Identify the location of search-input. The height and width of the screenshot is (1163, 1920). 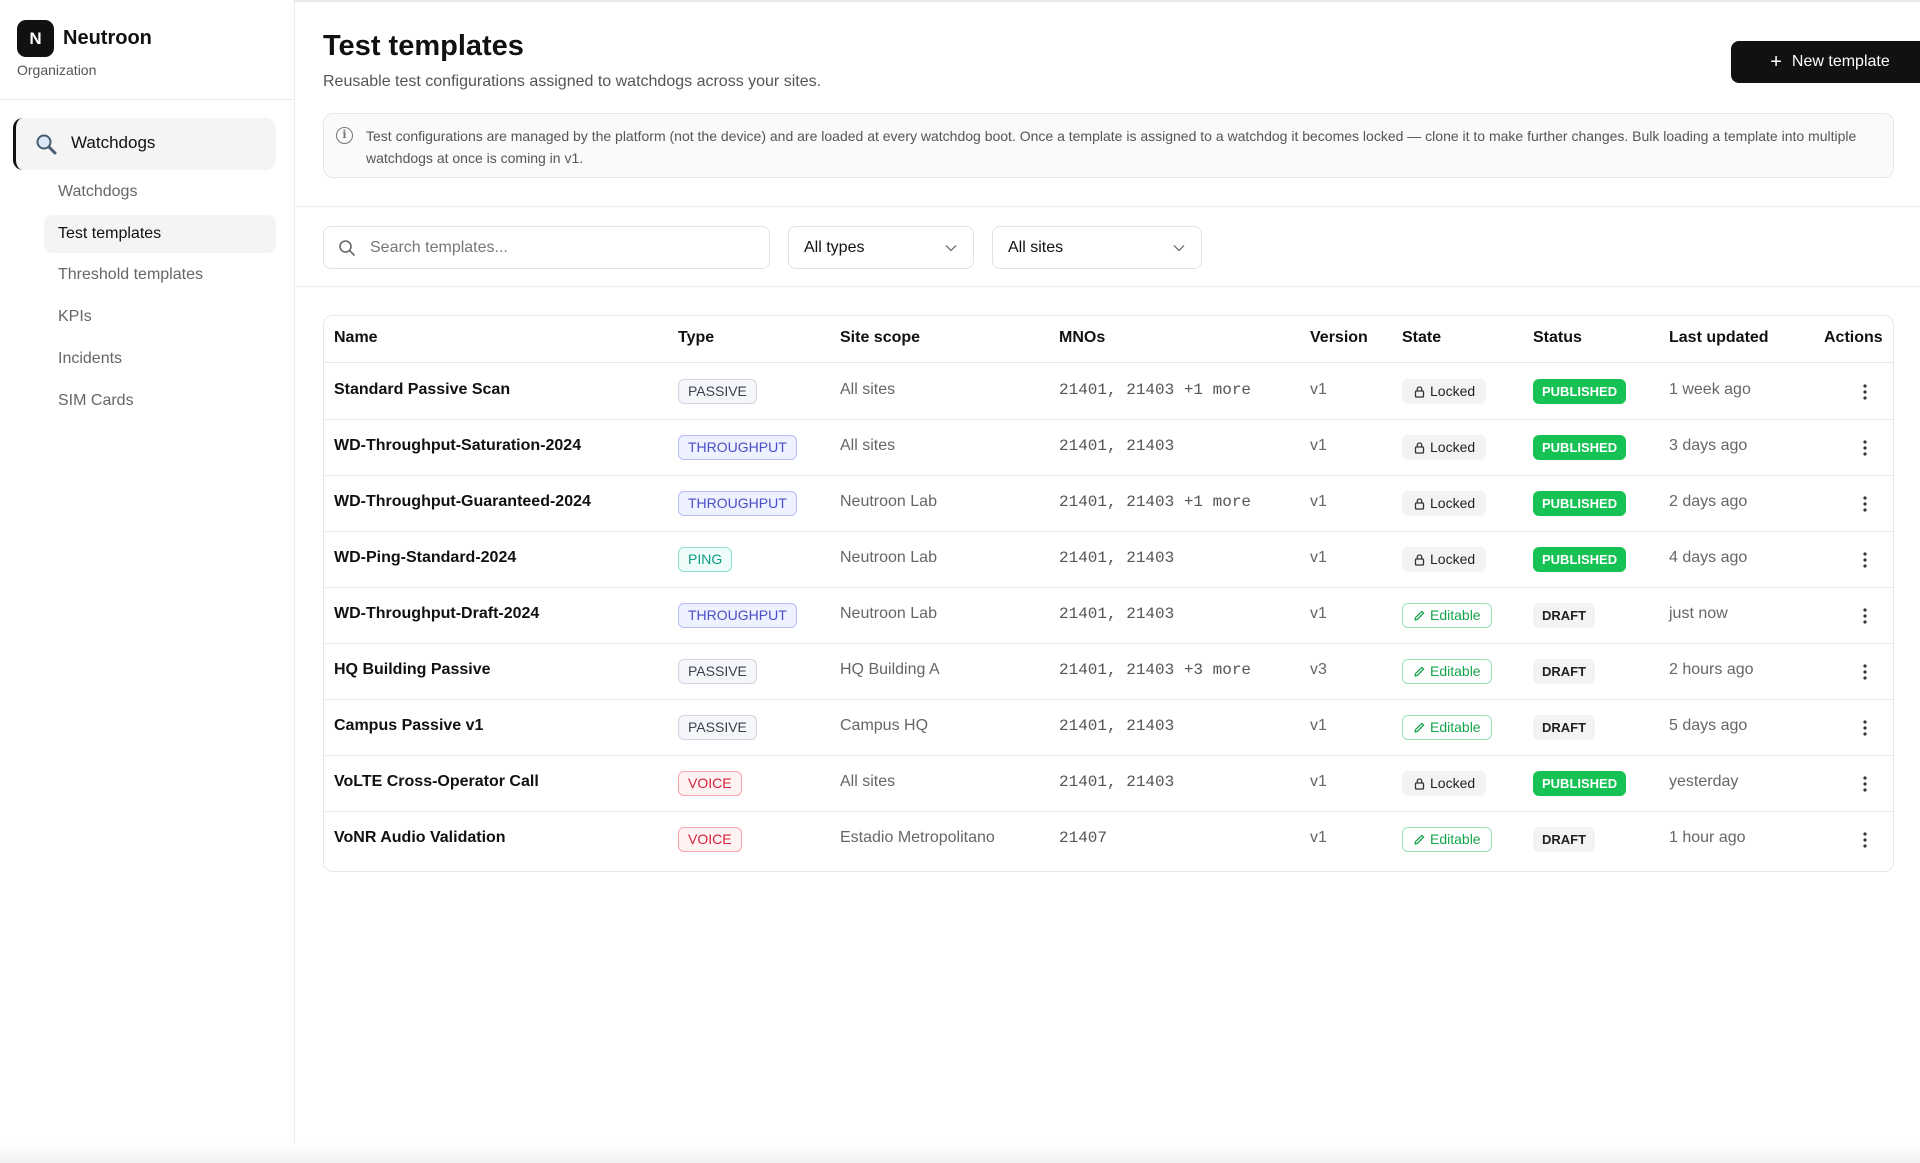
(565, 248).